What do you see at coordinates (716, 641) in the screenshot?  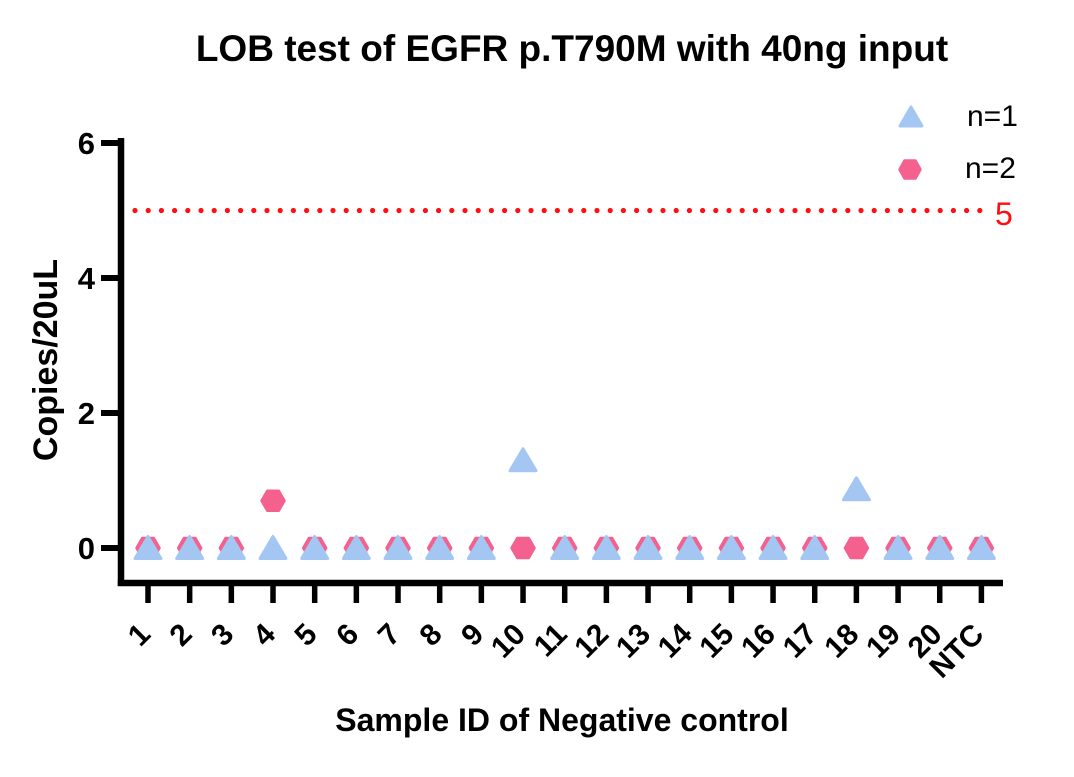 I see `x-tick-label: 15` at bounding box center [716, 641].